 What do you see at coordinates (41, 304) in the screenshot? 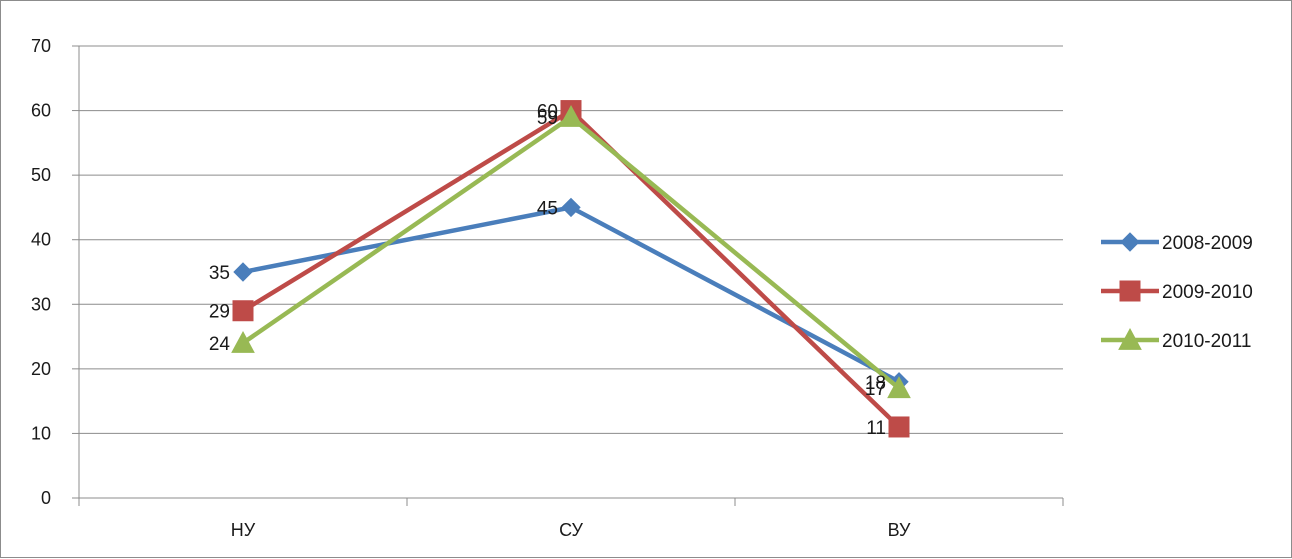
I see `y-tick-label: 30` at bounding box center [41, 304].